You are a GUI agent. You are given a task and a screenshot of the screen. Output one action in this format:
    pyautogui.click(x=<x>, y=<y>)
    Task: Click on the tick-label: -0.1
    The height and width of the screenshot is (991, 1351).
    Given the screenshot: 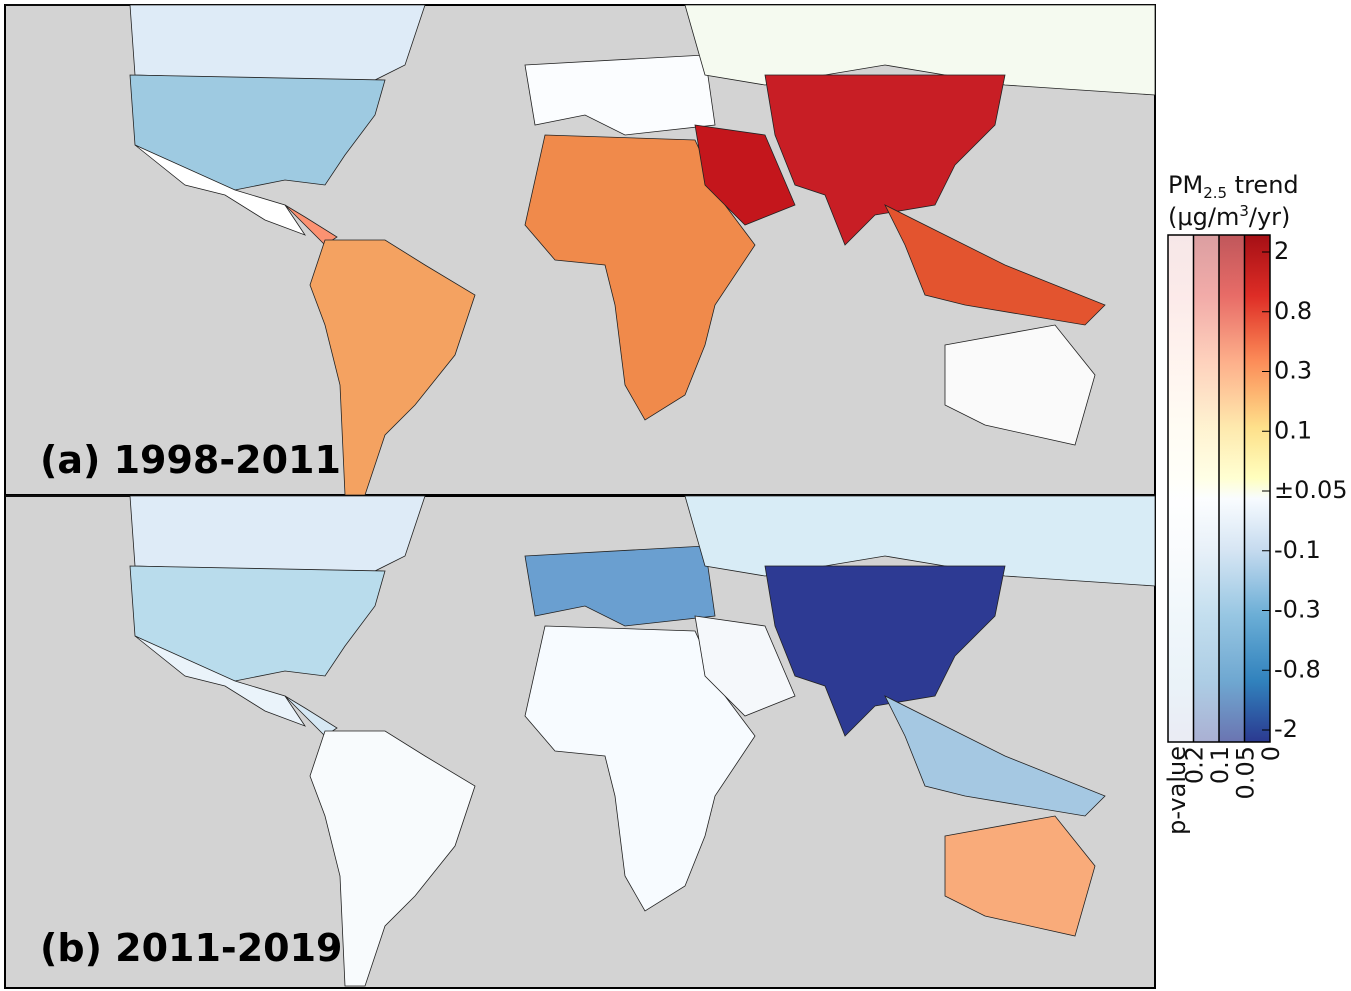 What is the action you would take?
    pyautogui.click(x=1297, y=550)
    